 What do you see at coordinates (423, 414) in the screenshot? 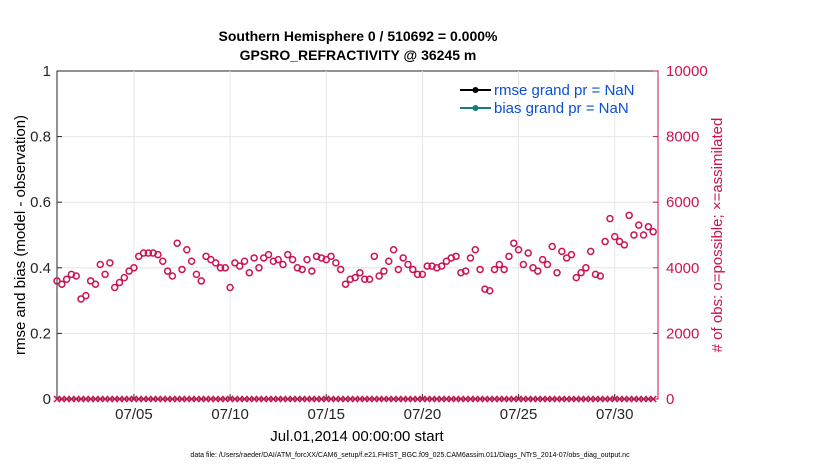
I see `x-tick-label: 07/20` at bounding box center [423, 414].